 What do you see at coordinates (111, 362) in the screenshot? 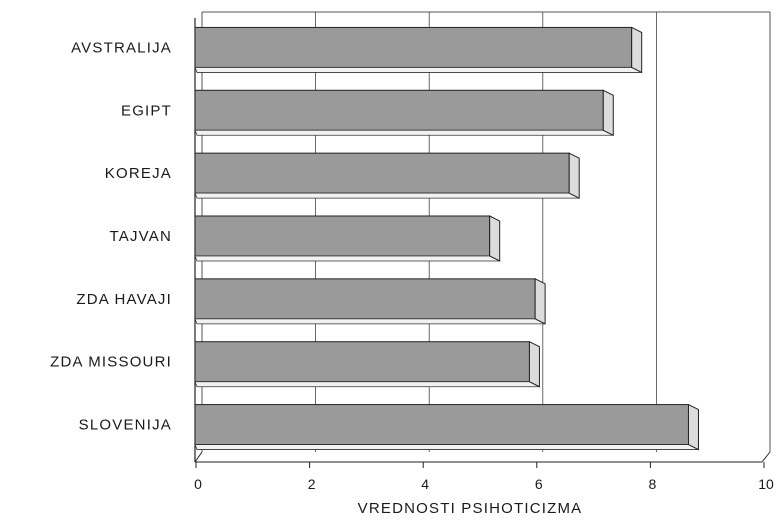
I see `category-label: ZDA MISSOURI` at bounding box center [111, 362].